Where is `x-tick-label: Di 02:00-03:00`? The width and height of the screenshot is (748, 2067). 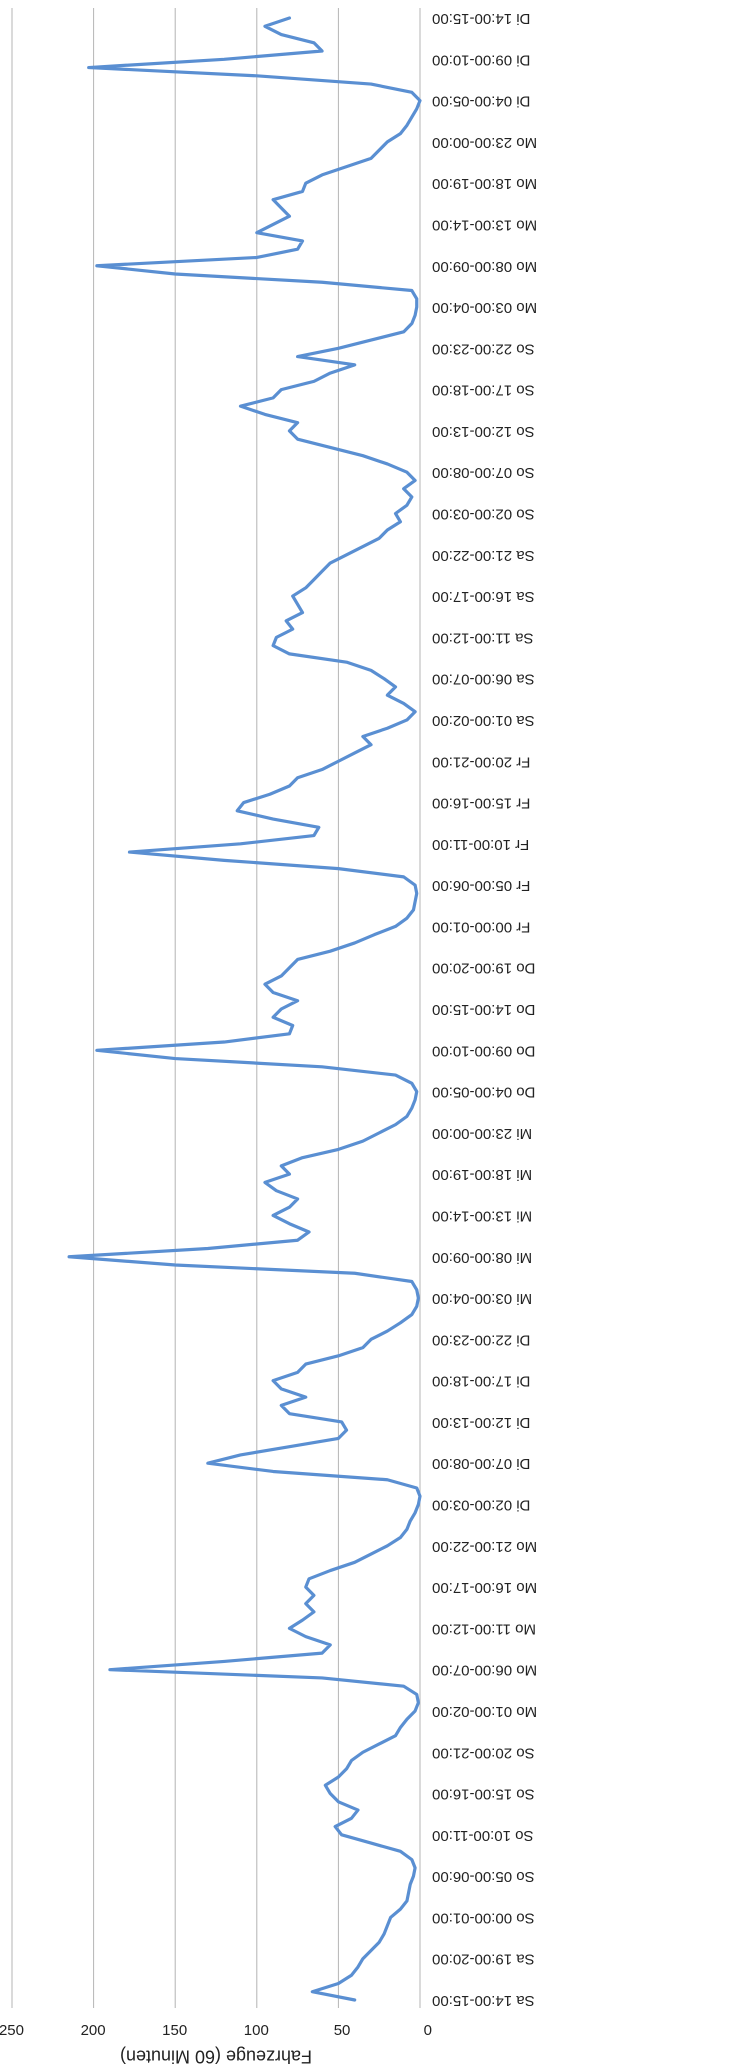 x-tick-label: Di 02:00-03:00 is located at coordinates (481, 1505).